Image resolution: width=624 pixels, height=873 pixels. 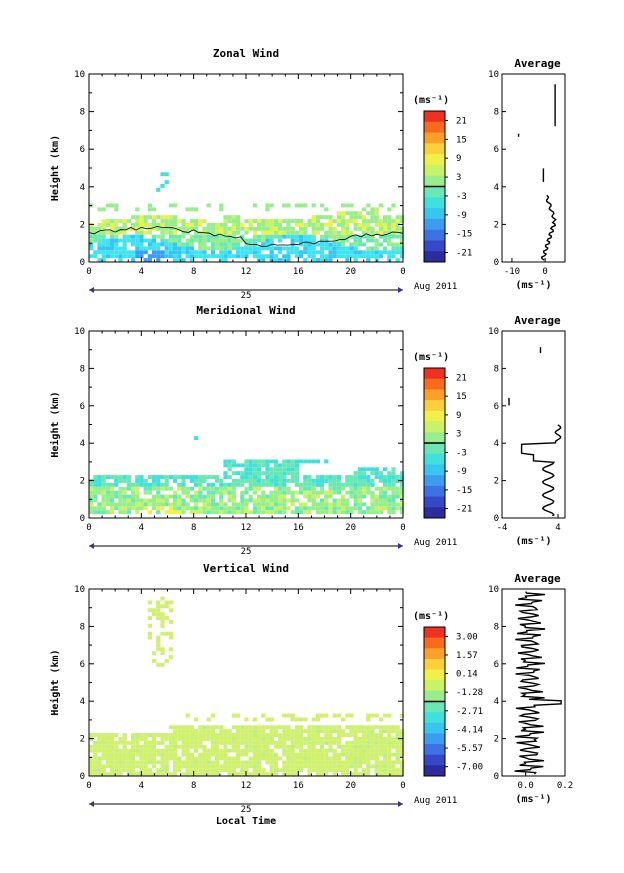 What do you see at coordinates (565, 786) in the screenshot?
I see `average-x-tick-label: 0.2` at bounding box center [565, 786].